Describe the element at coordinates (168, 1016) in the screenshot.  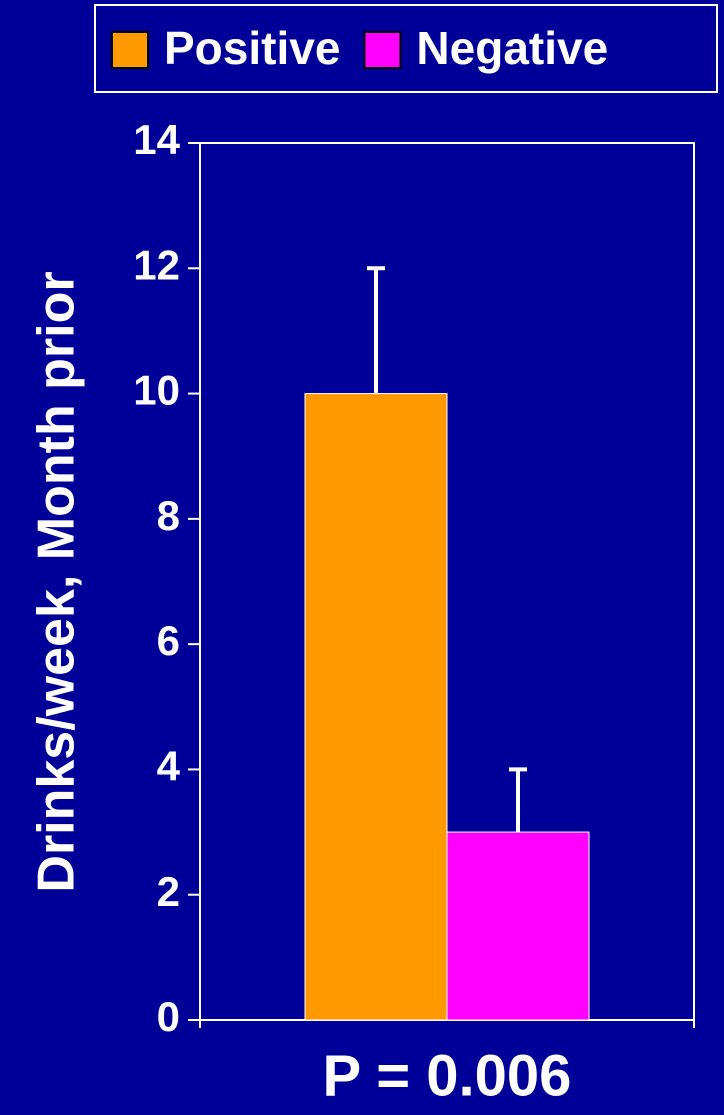
I see `y-tick-label: 0` at that location.